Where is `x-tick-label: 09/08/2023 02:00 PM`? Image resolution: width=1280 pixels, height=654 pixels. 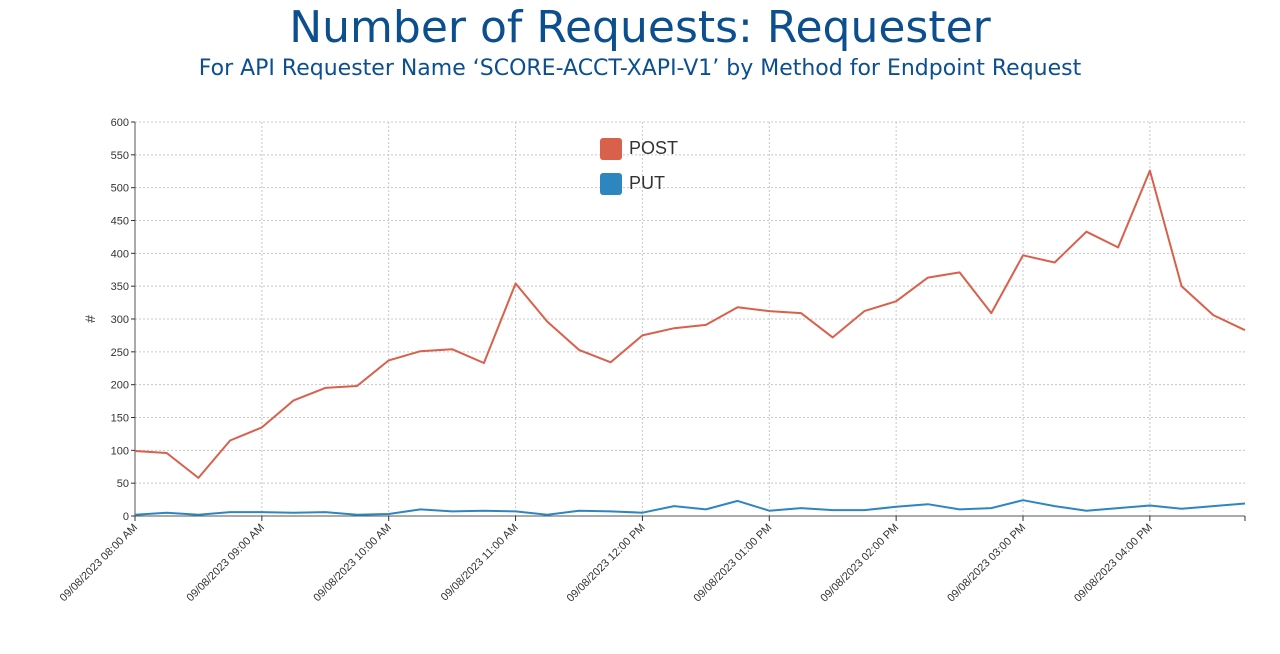
x-tick-label: 09/08/2023 02:00 PM is located at coordinates (859, 563).